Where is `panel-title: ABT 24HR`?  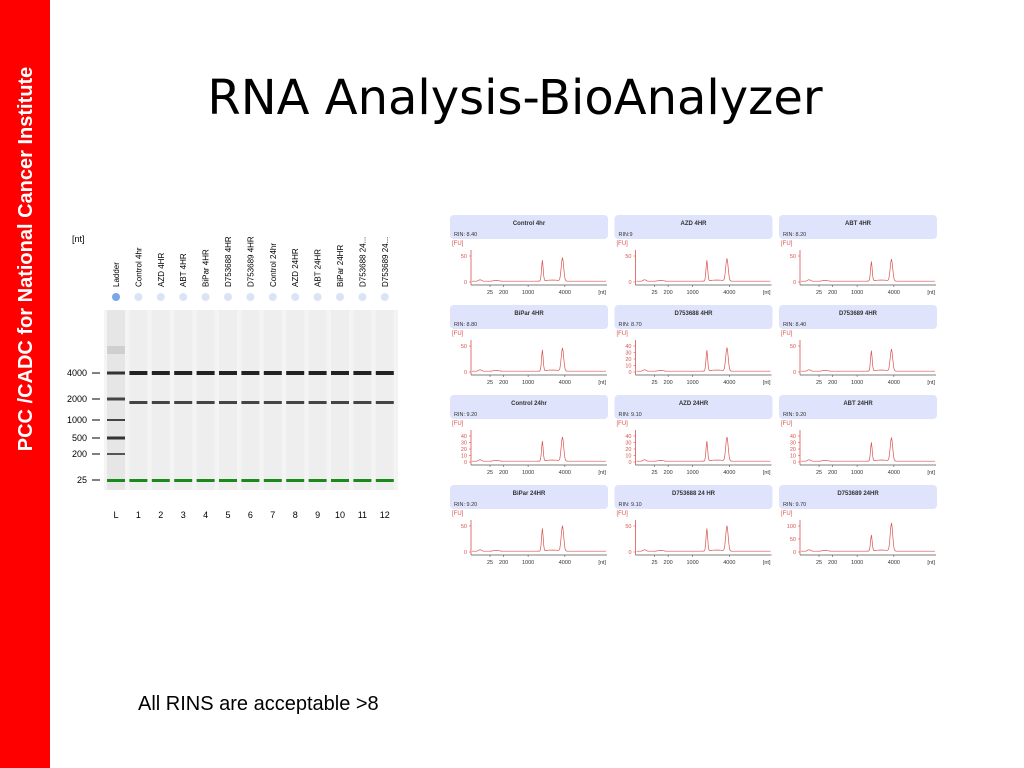 panel-title: ABT 24HR is located at coordinates (858, 404).